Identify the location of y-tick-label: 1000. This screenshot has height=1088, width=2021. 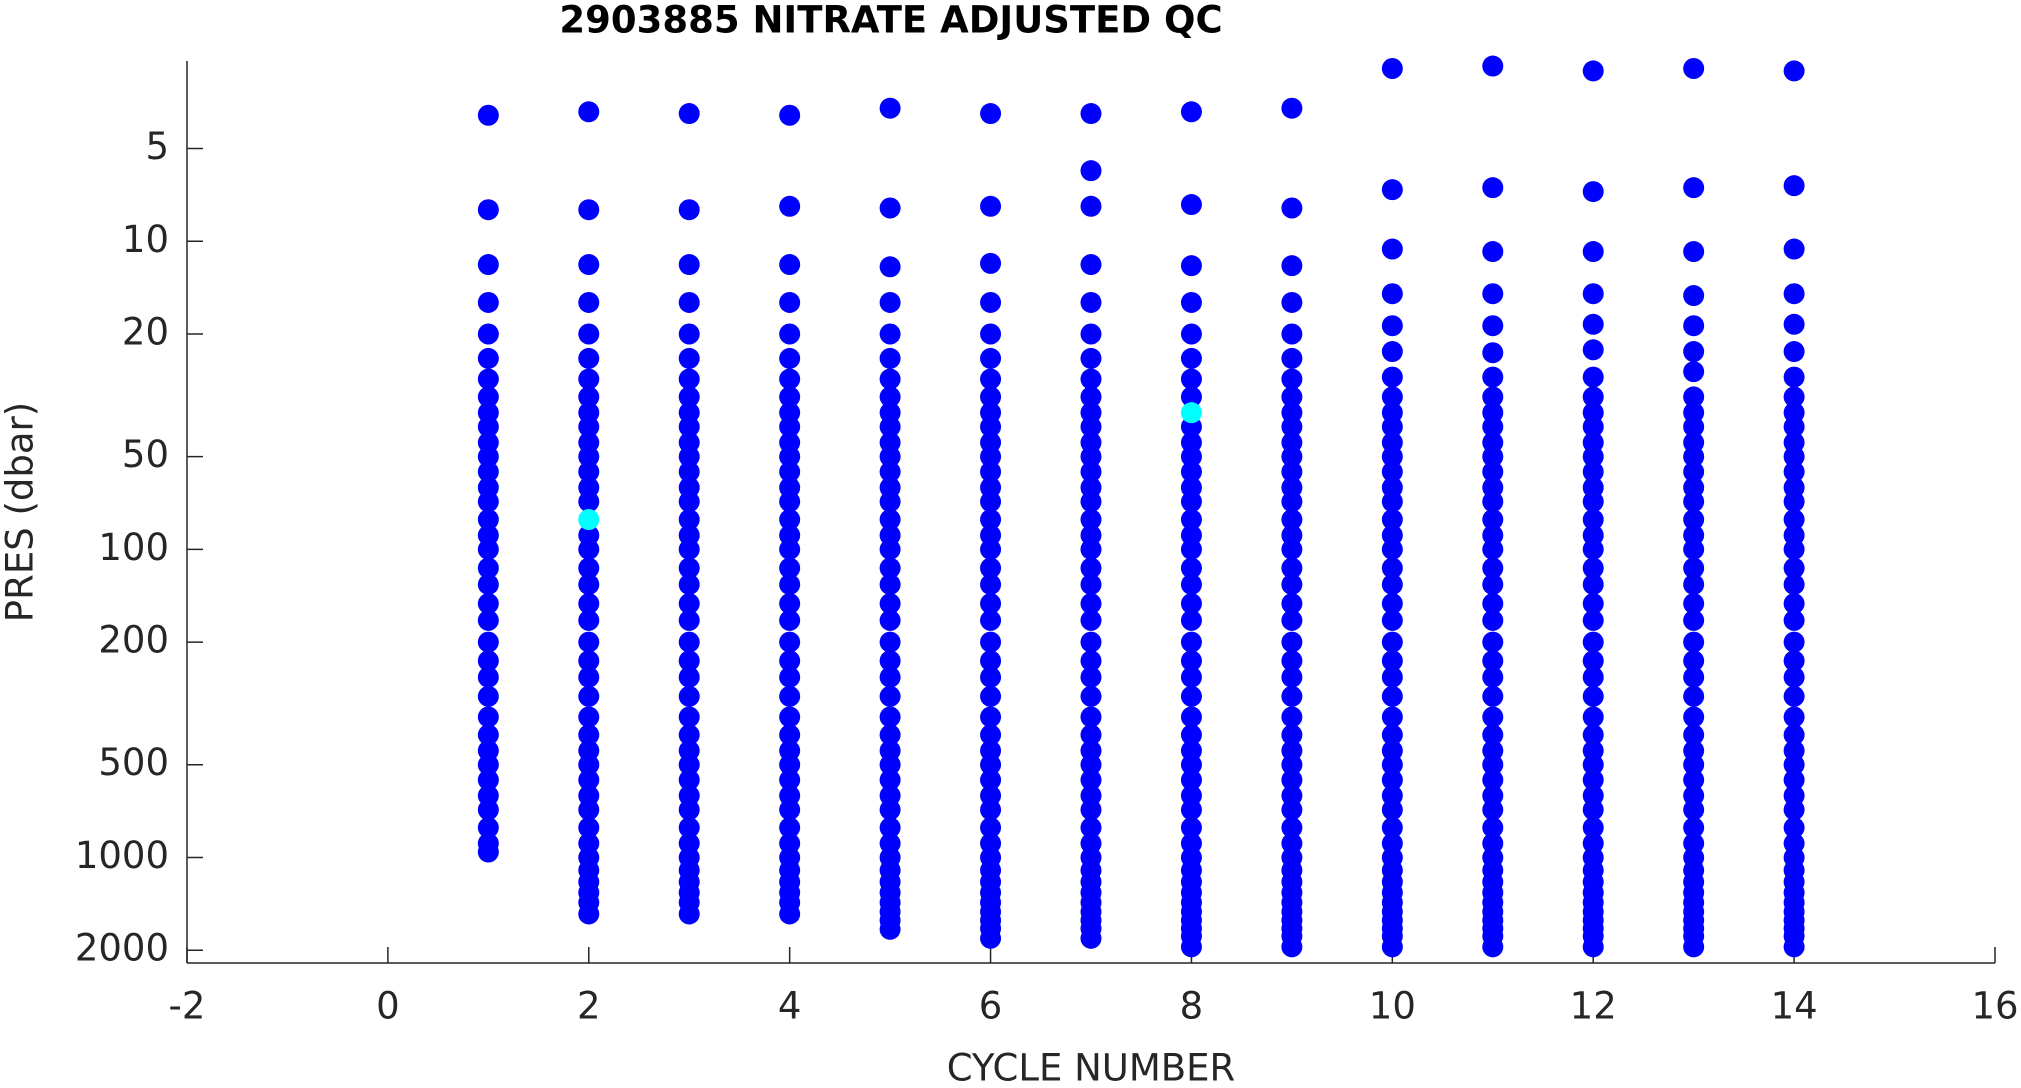
(122, 855).